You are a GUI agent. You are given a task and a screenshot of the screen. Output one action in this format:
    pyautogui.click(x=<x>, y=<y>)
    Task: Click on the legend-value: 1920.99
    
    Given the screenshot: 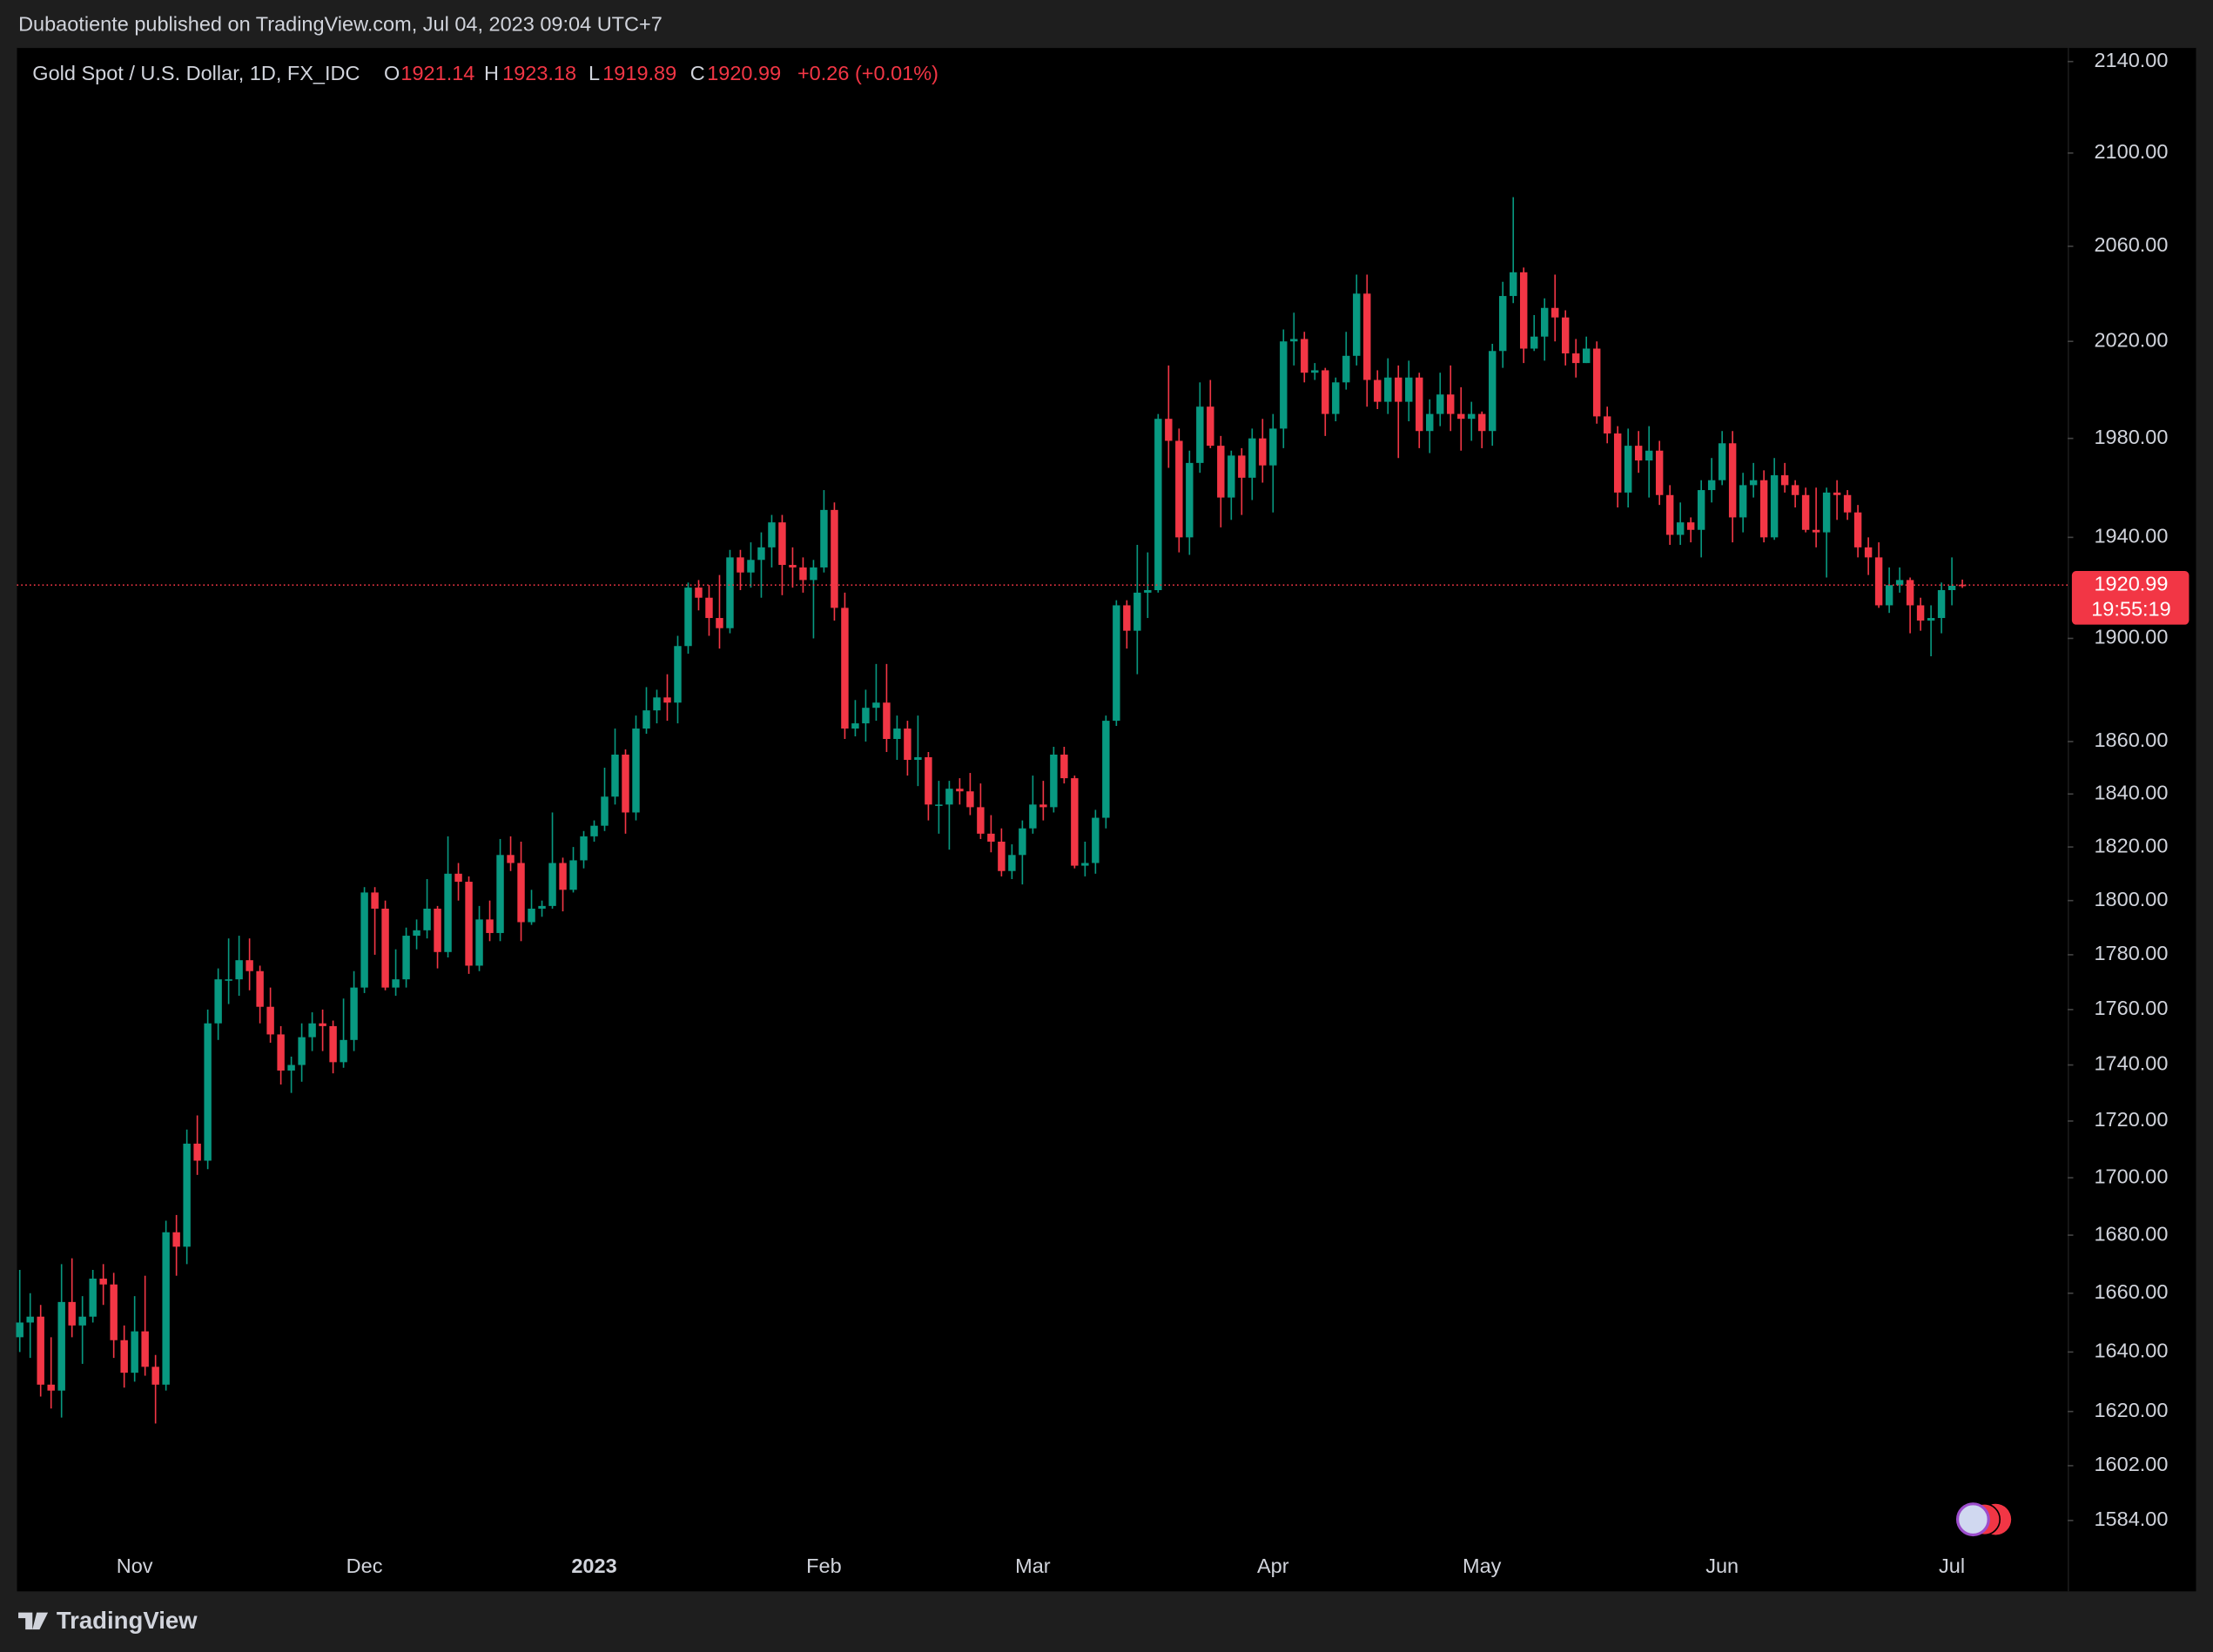 What is the action you would take?
    pyautogui.click(x=744, y=73)
    